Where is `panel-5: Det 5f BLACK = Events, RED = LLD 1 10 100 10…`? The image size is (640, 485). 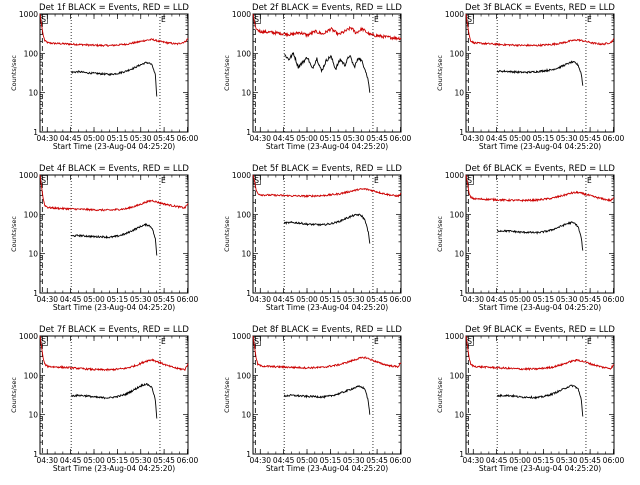 panel-5: Det 5f BLACK = Events, RED = LLD 1 10 100 10… is located at coordinates (317, 238).